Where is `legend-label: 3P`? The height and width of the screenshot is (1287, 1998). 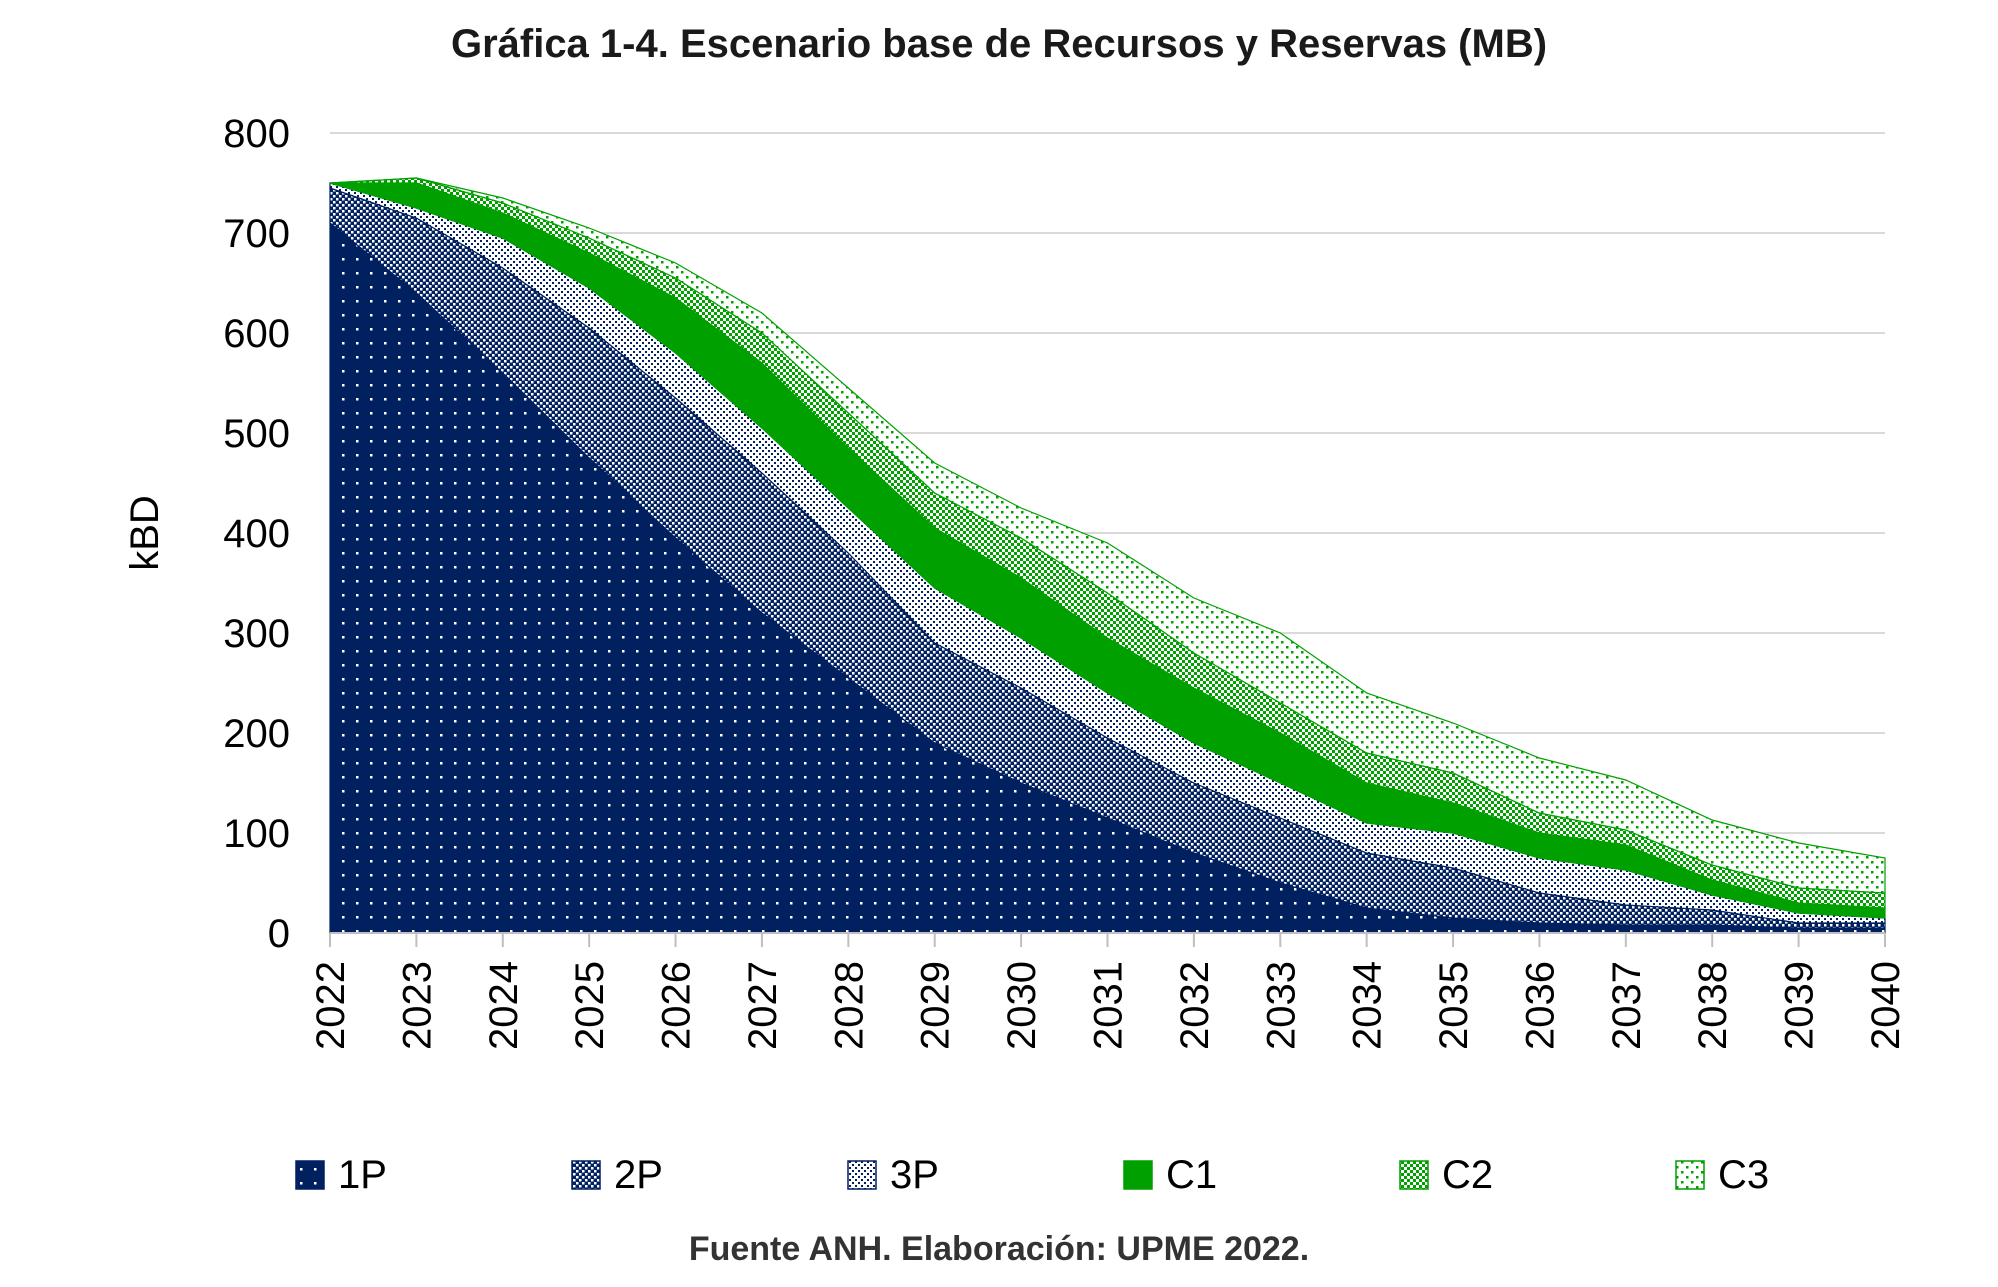
legend-label: 3P is located at coordinates (914, 1175).